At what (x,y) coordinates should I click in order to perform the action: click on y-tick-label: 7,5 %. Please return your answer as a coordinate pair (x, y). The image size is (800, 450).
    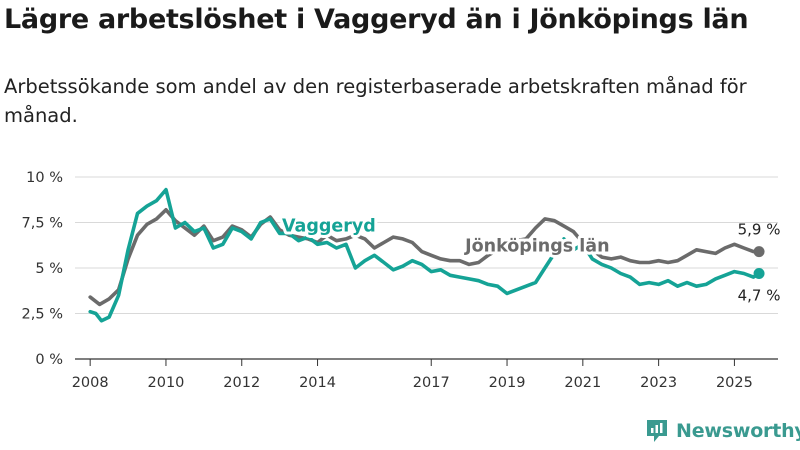
    Looking at the image, I should click on (42, 224).